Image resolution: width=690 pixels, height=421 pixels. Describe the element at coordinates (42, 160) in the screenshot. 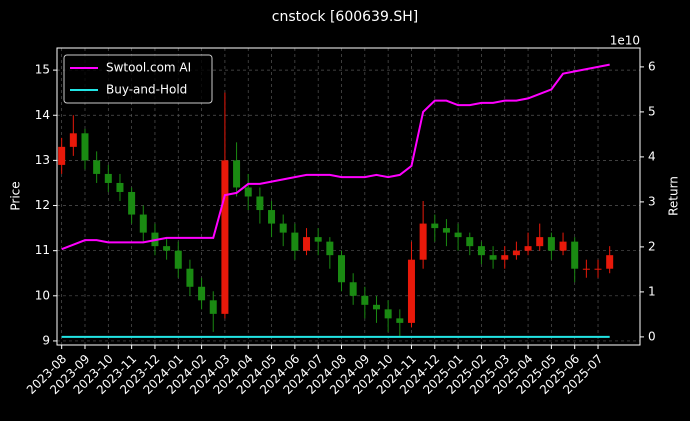

I see `y-tick-label: 13` at that location.